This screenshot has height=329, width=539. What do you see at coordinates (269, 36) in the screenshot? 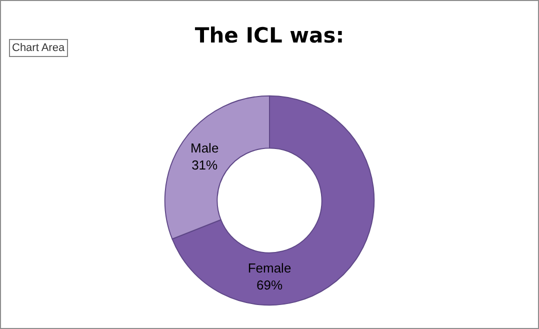
I see `chart-title: The ICL was:` at bounding box center [269, 36].